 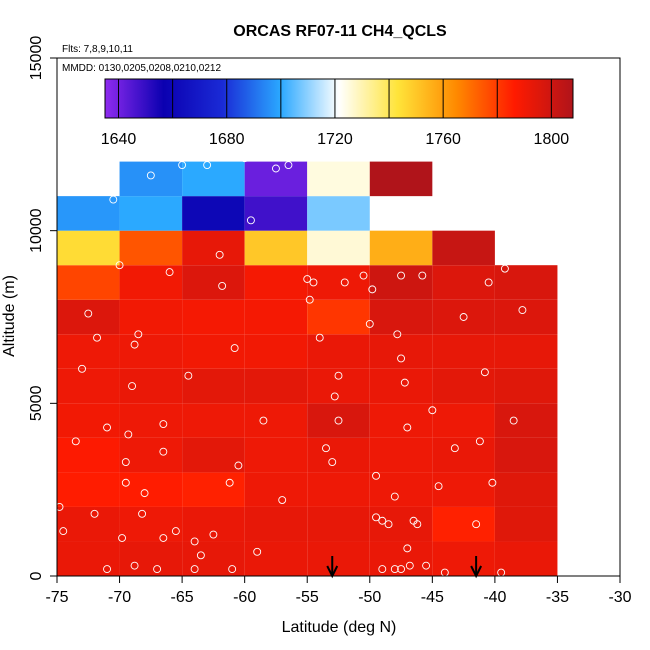 What do you see at coordinates (9, 316) in the screenshot?
I see `y-axis-label: Altitude (m)` at bounding box center [9, 316].